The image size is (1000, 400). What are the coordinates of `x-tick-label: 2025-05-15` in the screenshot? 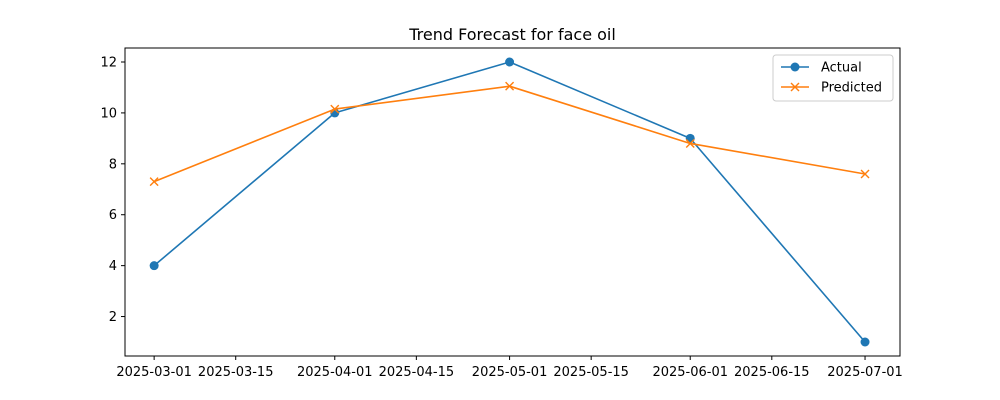 It's located at (591, 372).